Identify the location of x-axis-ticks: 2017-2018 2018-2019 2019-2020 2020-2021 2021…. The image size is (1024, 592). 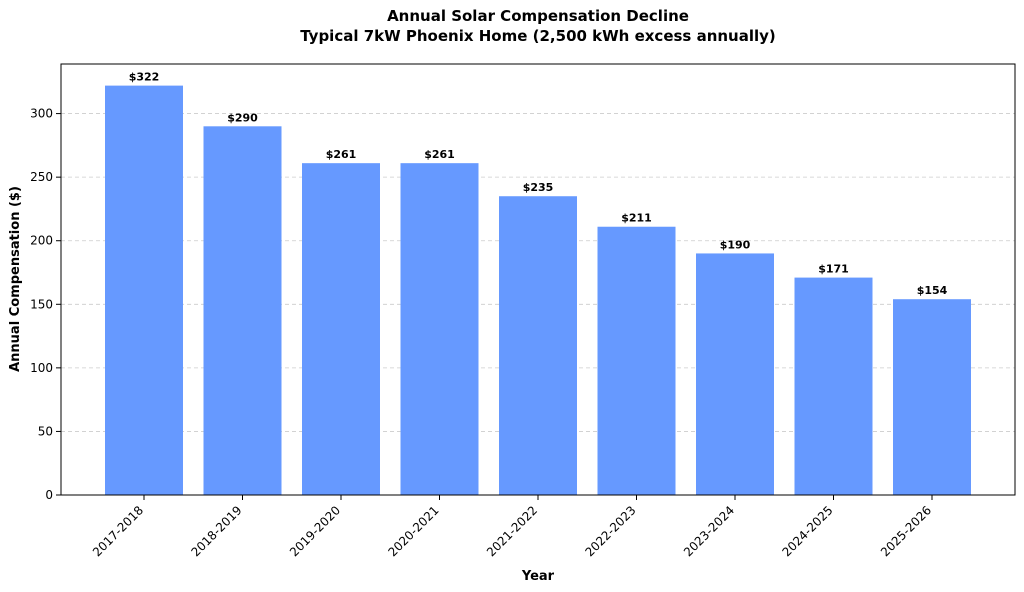
(512, 527).